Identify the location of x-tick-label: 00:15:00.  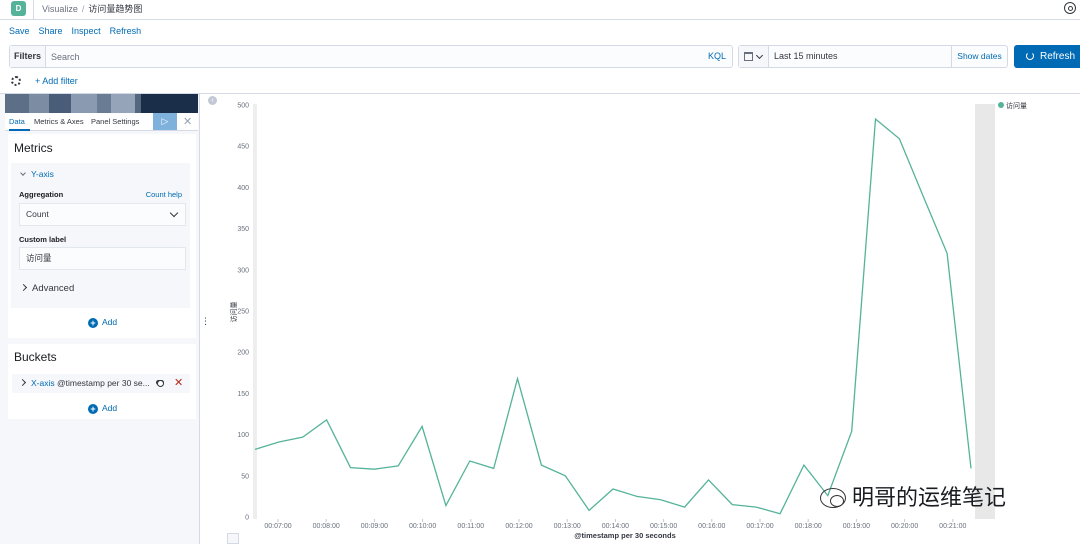
(663, 526).